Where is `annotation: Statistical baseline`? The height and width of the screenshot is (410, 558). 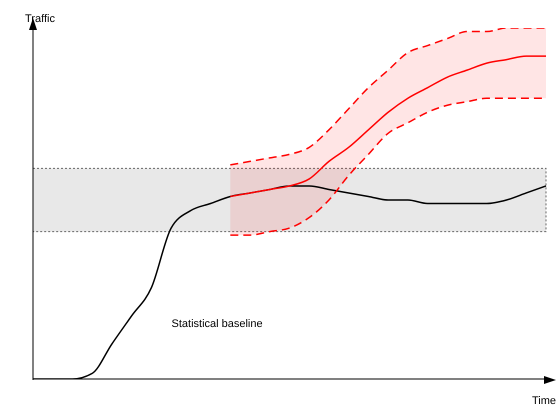 annotation: Statistical baseline is located at coordinates (217, 324).